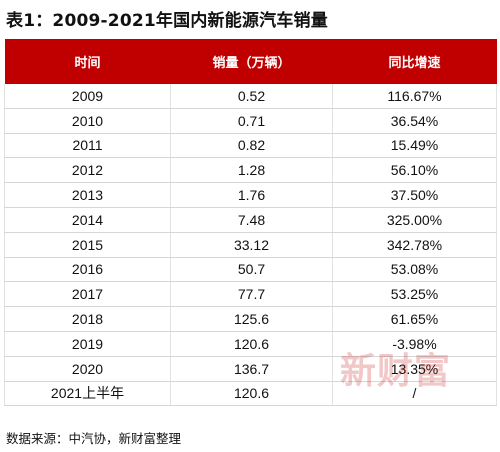  I want to click on table-row: 2018 125.6 61.65%, so click(250, 319).